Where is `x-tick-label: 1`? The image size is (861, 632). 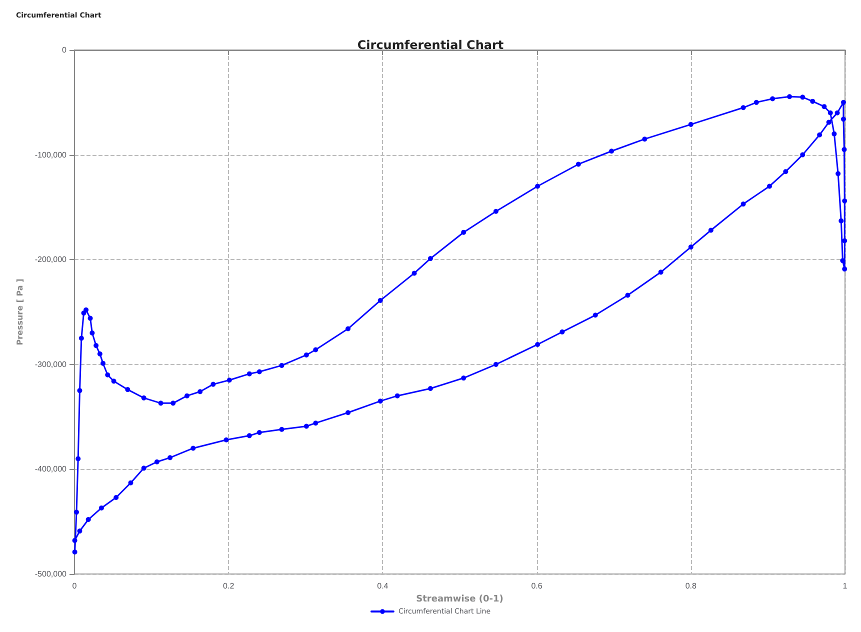 x-tick-label: 1 is located at coordinates (845, 586).